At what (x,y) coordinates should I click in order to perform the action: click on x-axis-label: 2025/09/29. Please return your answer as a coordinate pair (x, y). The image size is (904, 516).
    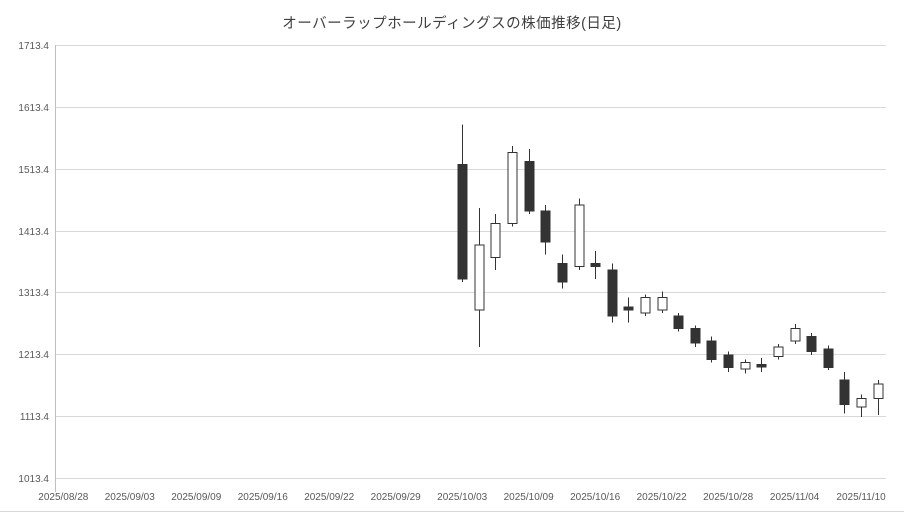
    Looking at the image, I should click on (396, 497).